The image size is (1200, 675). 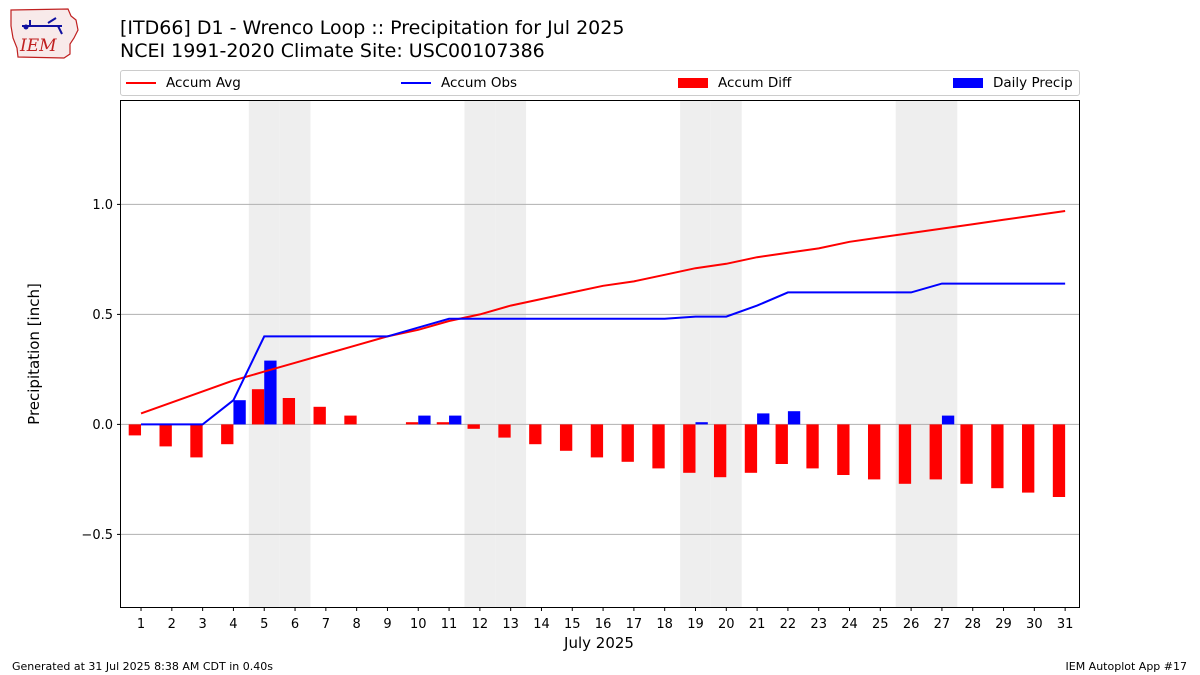 What do you see at coordinates (34, 354) in the screenshot?
I see `y-axis-label: Precipitation [inch]` at bounding box center [34, 354].